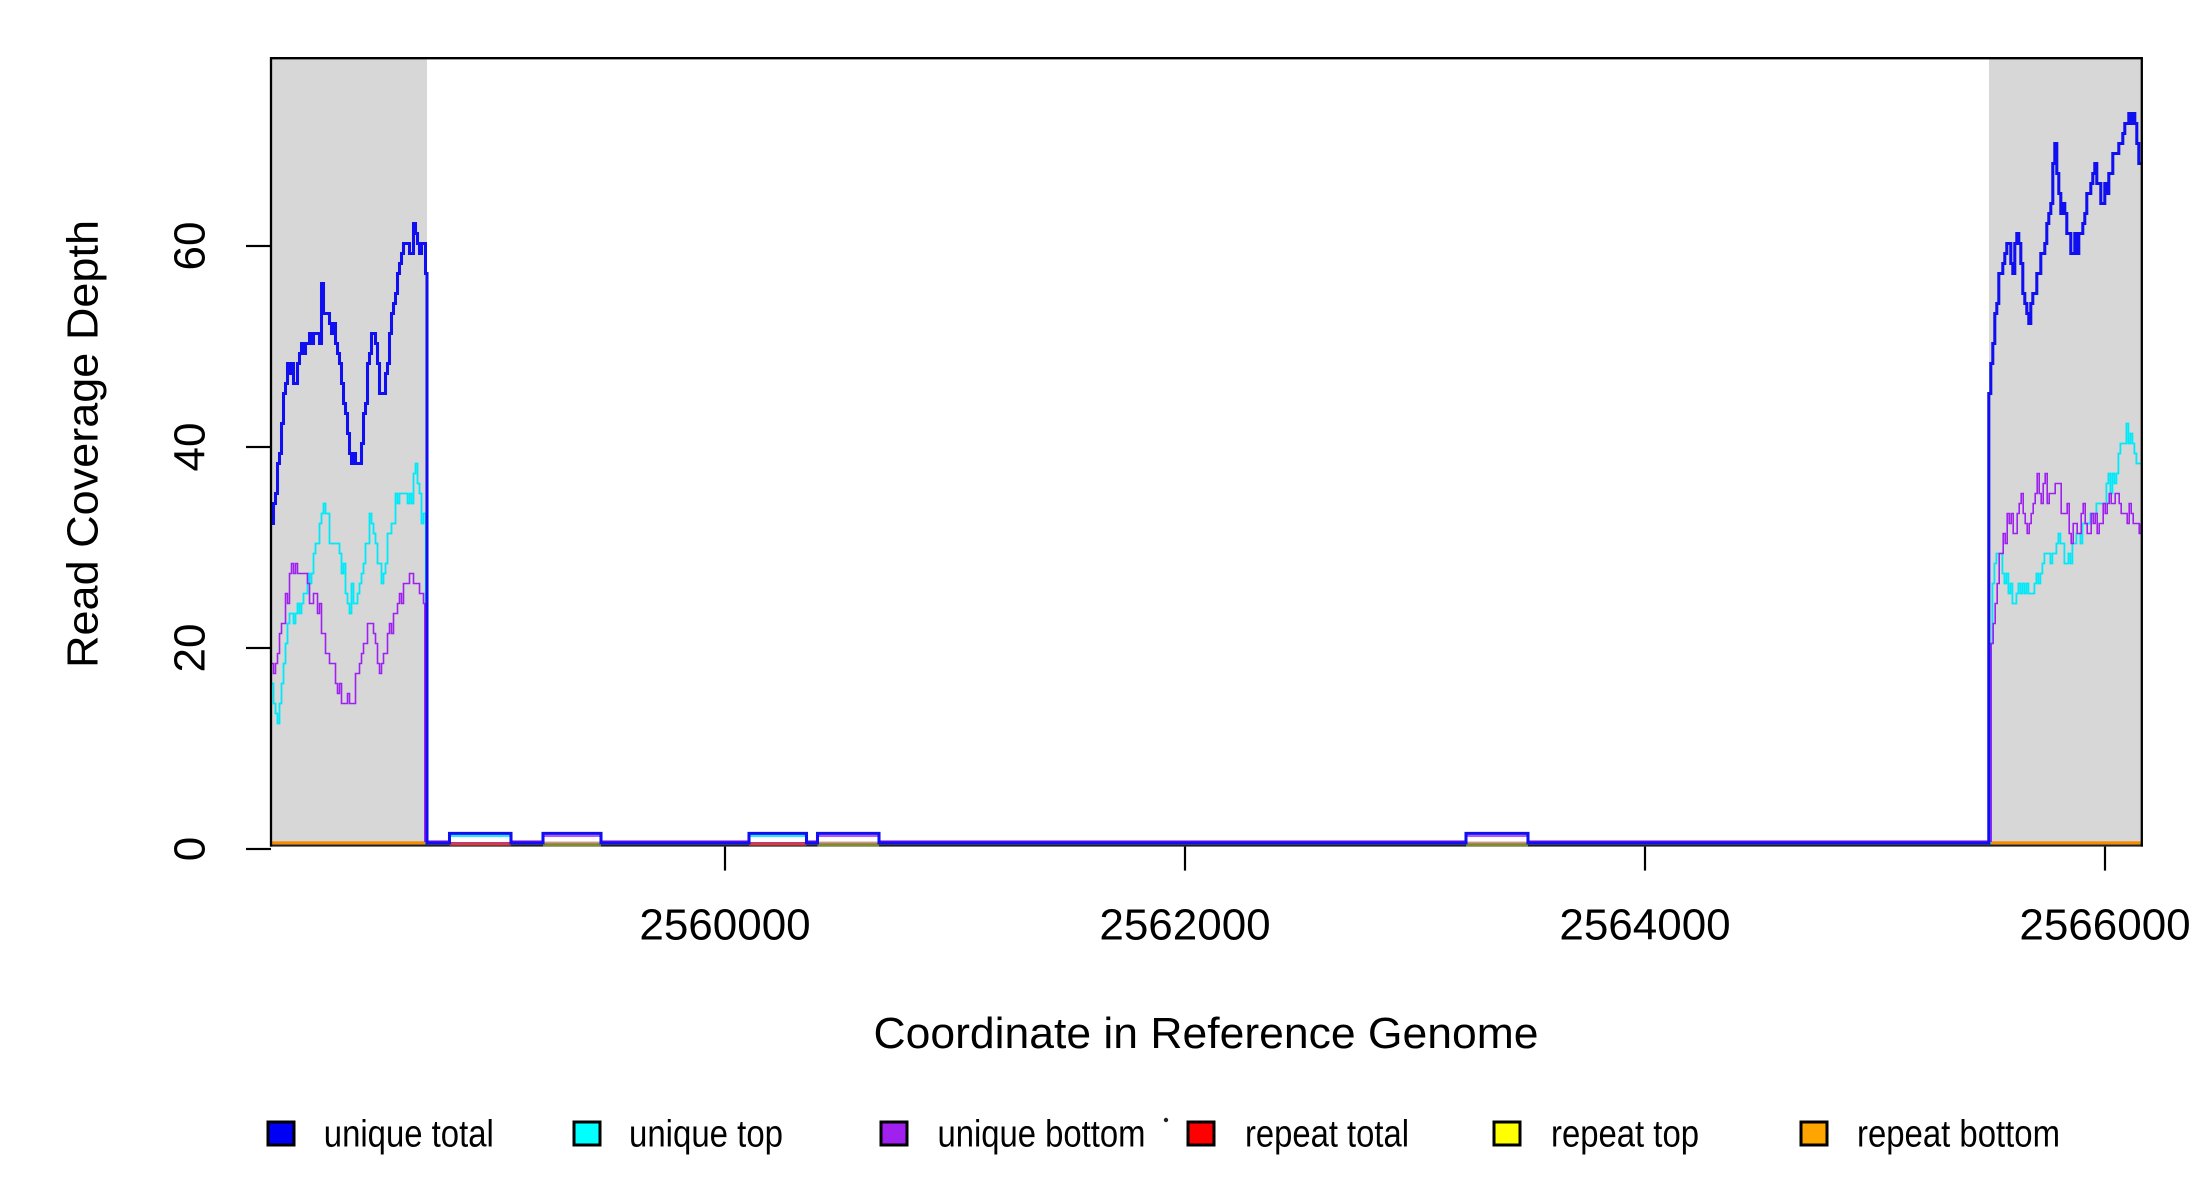 This screenshot has height=1200, width=2200. Describe the element at coordinates (1327, 1135) in the screenshot. I see `svg-text: repeat total` at that location.